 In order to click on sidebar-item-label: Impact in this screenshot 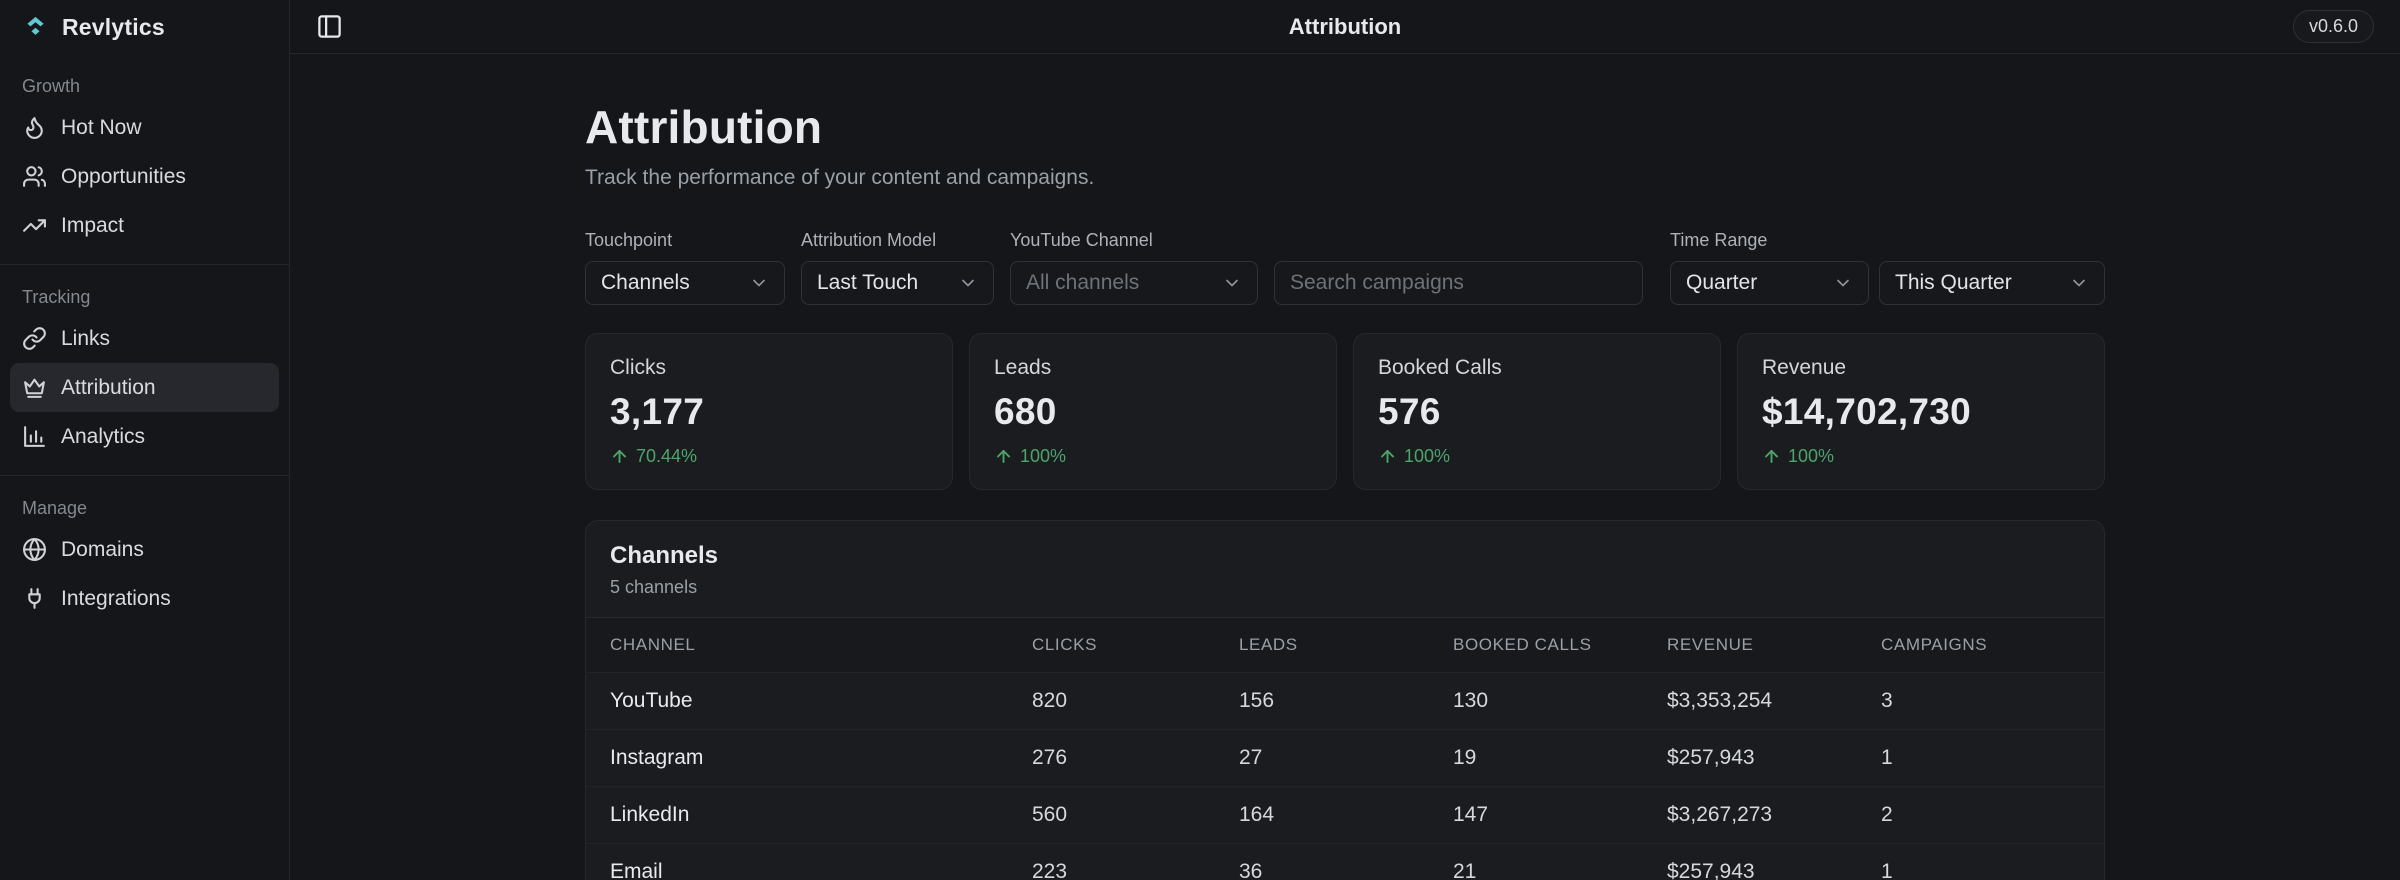, I will do `click(93, 225)`.